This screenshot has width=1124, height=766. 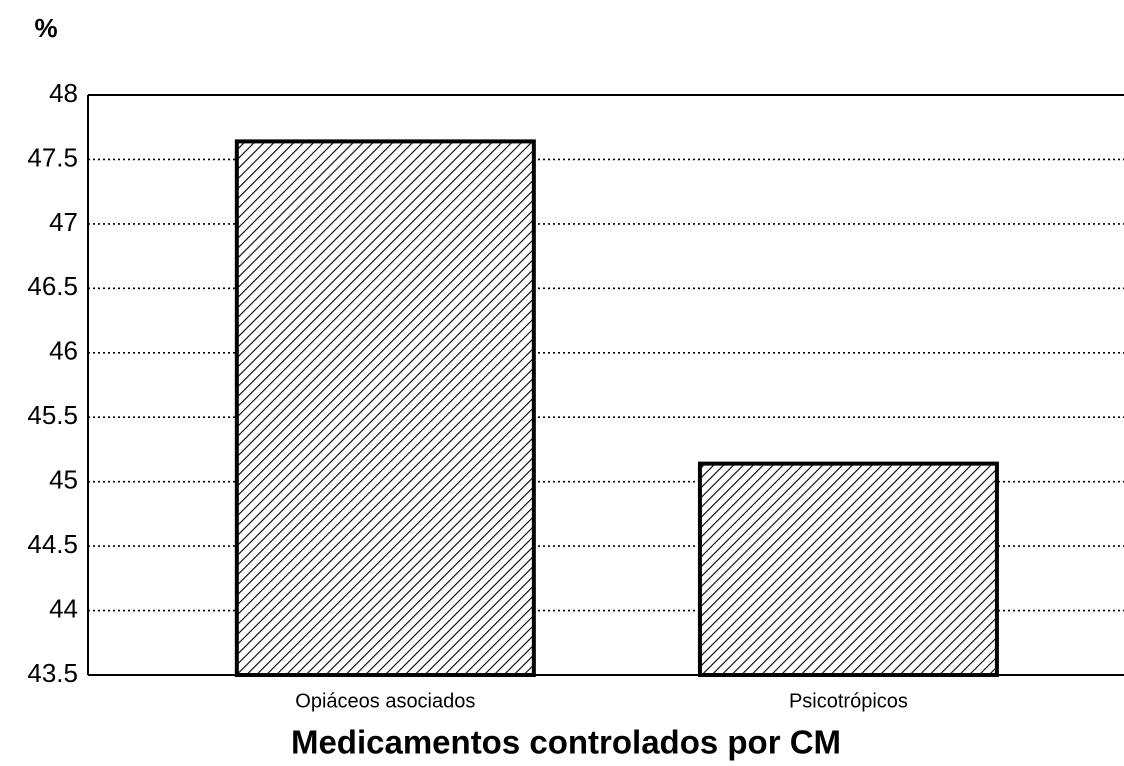 I want to click on y-tick-label: 46, so click(x=63, y=351).